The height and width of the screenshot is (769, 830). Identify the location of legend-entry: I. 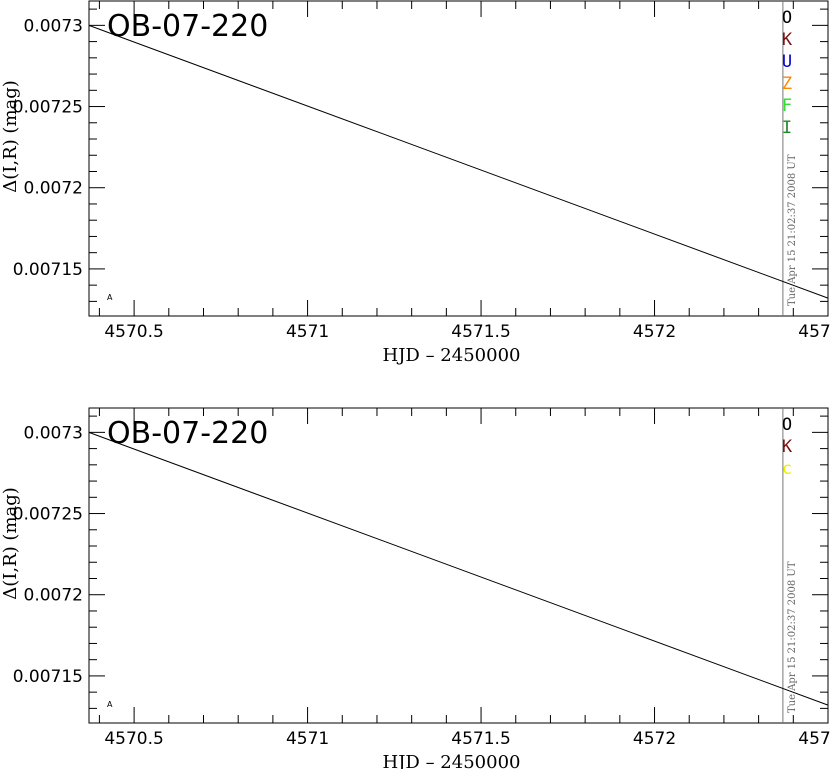
(787, 128).